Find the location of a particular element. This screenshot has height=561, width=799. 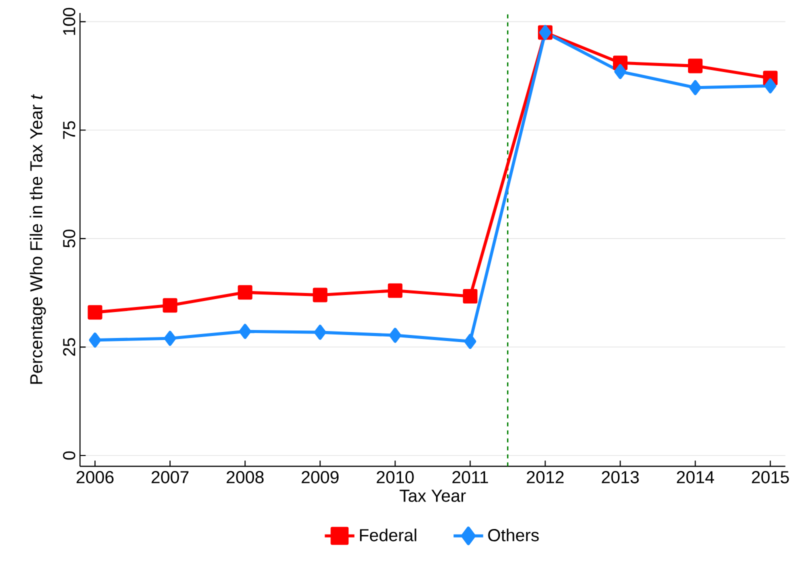

y-tick-label: 100 is located at coordinates (69, 21).